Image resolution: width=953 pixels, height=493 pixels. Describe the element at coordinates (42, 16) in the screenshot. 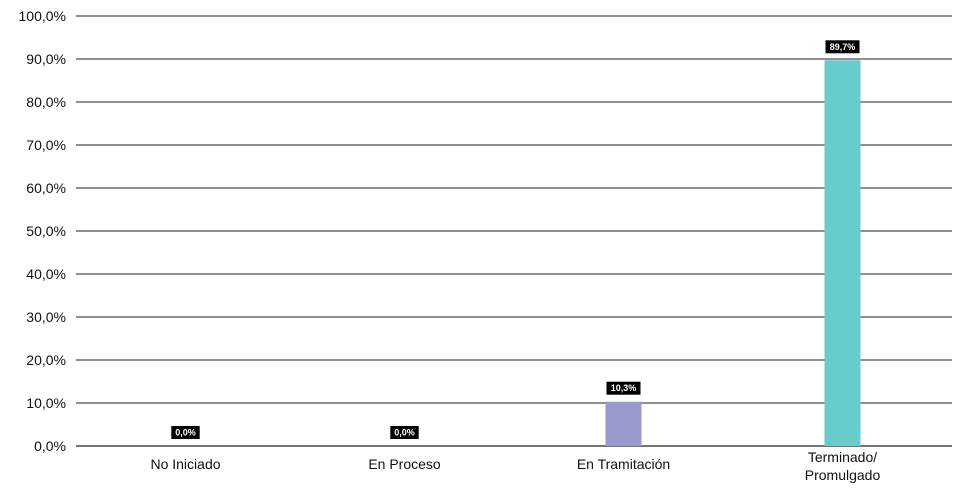

I see `y-tick-label: 100,0%` at that location.